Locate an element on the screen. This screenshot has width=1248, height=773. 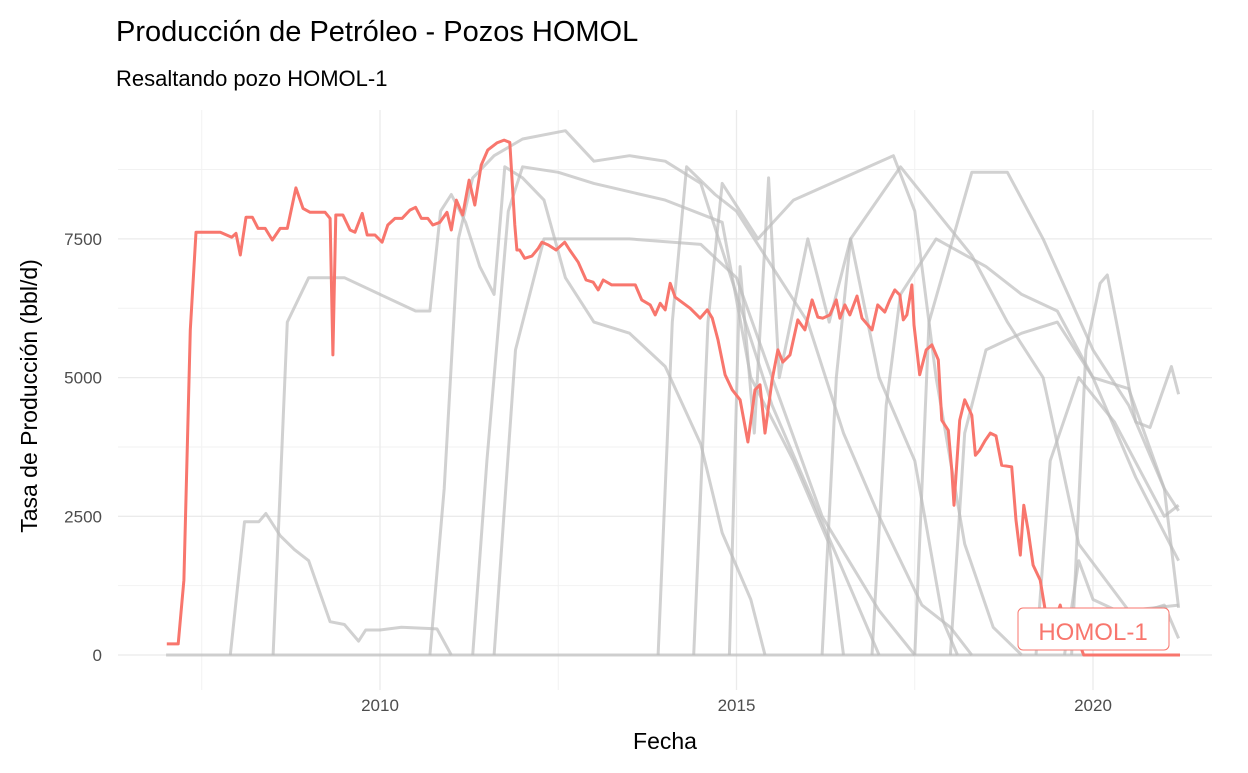
x-axis-title: Fecha is located at coordinates (665, 741).